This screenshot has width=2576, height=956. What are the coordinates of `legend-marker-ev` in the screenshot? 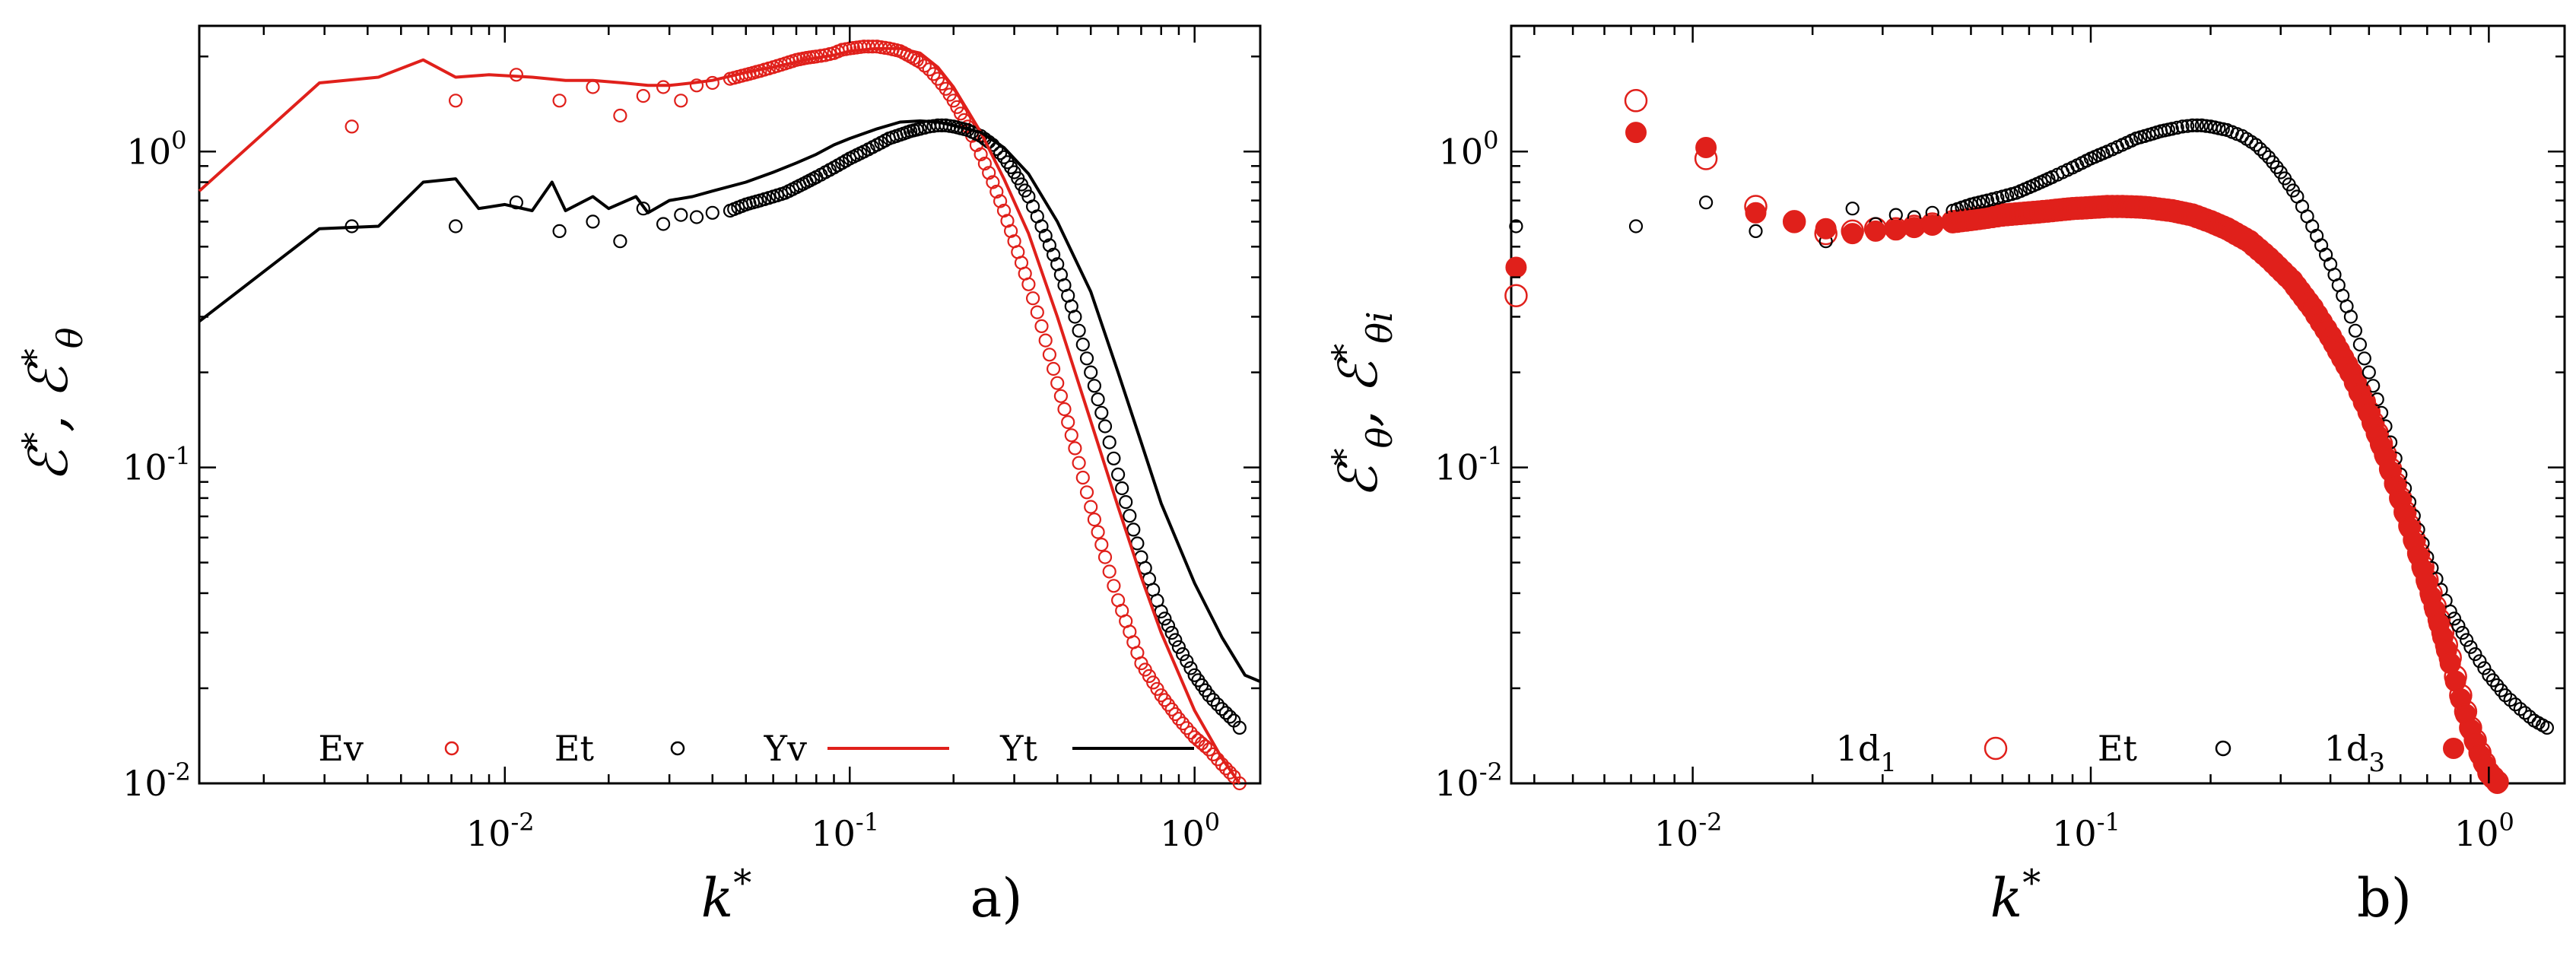 It's located at (452, 748).